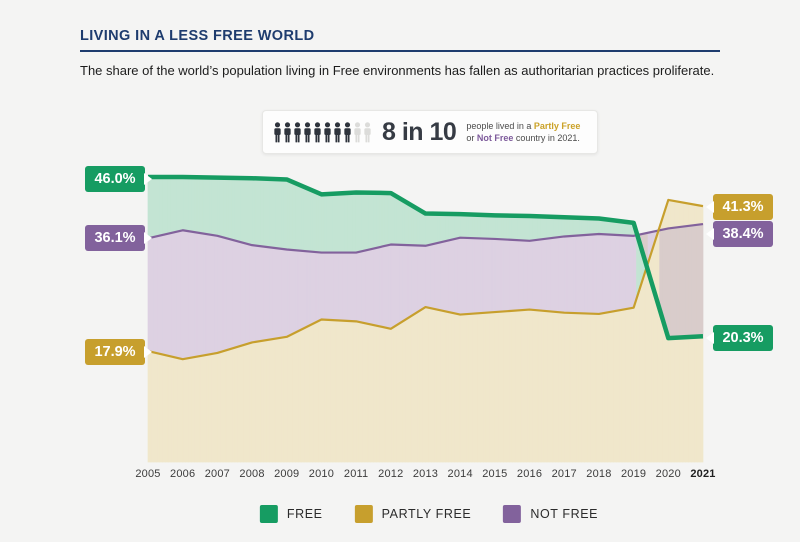  What do you see at coordinates (148, 179) in the screenshot?
I see `pointer-right-icon` at bounding box center [148, 179].